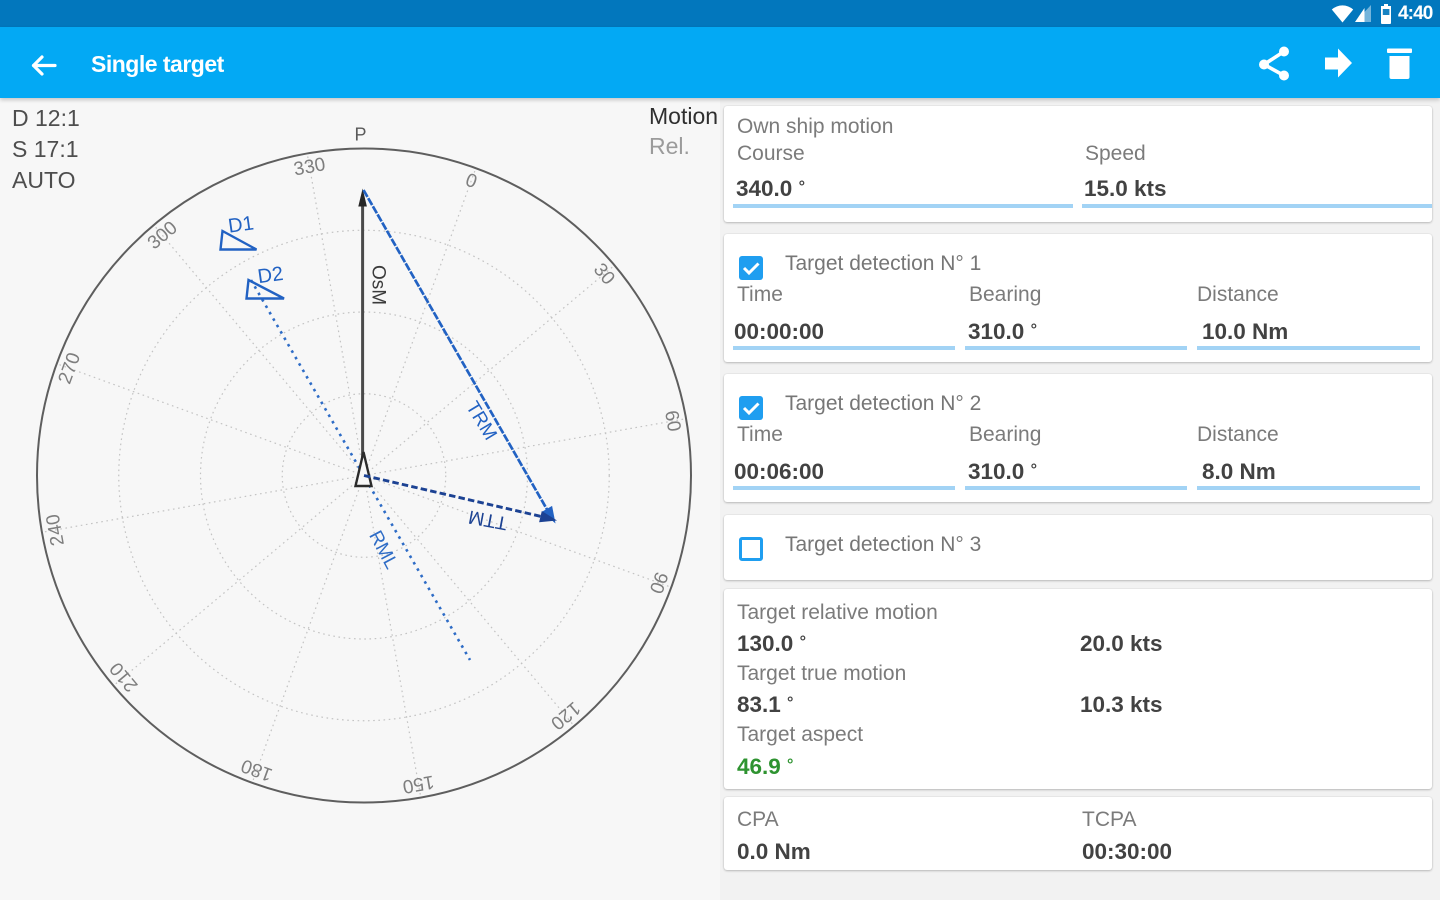 The image size is (1440, 900). What do you see at coordinates (270, 275) in the screenshot?
I see `svg-text: D2` at bounding box center [270, 275].